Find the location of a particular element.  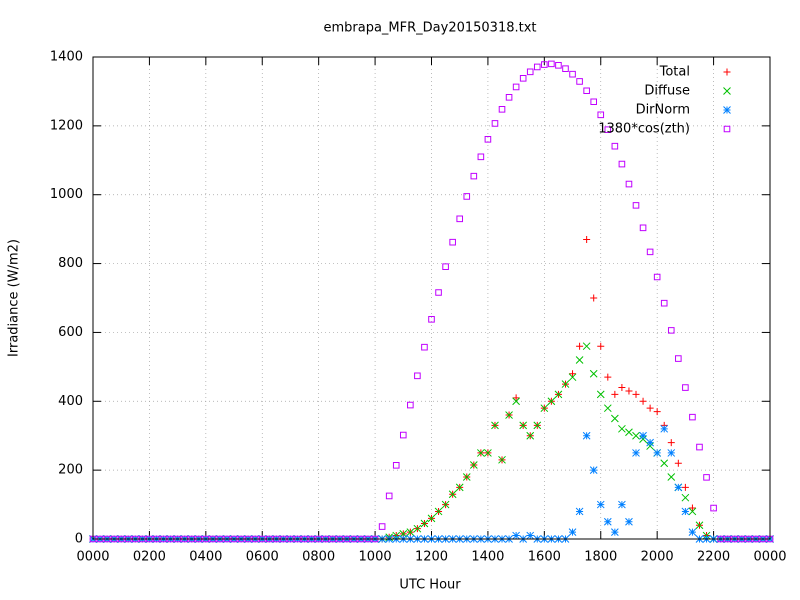

x-axis-label: UTC Hour is located at coordinates (430, 585).